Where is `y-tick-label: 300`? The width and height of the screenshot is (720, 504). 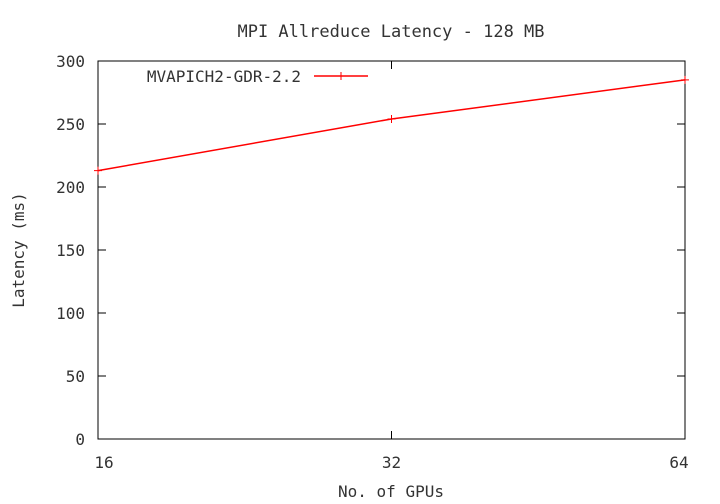
y-tick-label: 300 is located at coordinates (70, 61).